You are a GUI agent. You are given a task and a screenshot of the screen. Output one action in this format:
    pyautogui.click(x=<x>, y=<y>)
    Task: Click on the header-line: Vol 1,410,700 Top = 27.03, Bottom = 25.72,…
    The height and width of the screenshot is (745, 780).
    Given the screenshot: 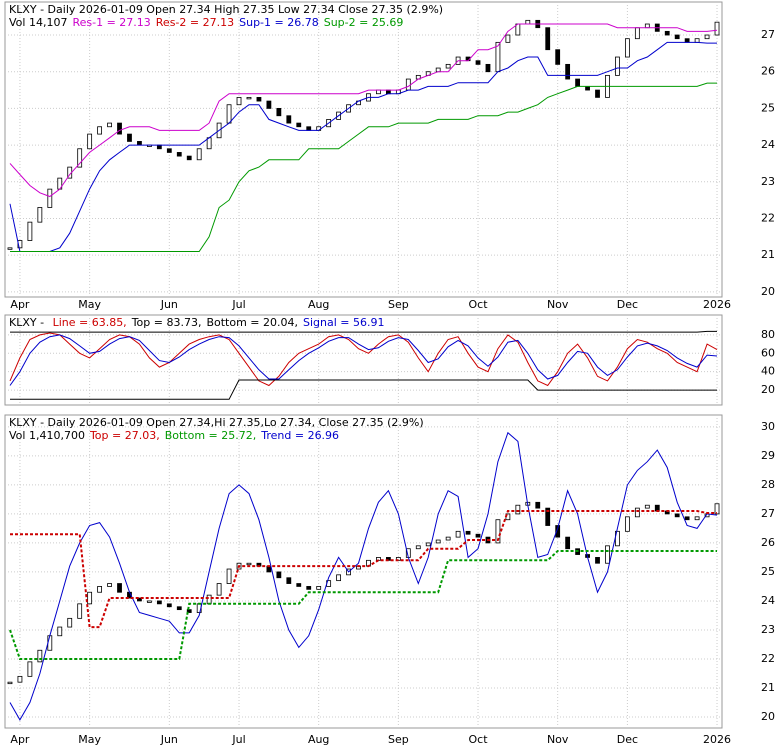 What is the action you would take?
    pyautogui.click(x=174, y=435)
    